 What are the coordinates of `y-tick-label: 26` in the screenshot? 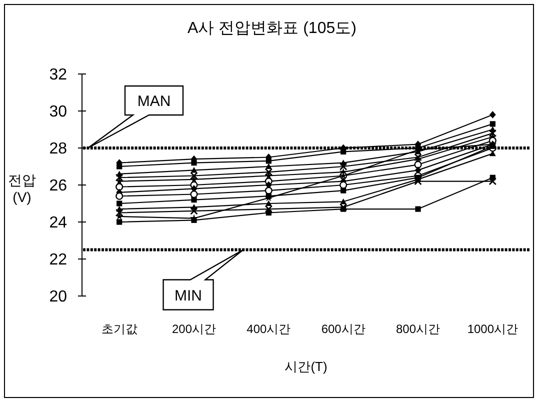 It's located at (58, 186).